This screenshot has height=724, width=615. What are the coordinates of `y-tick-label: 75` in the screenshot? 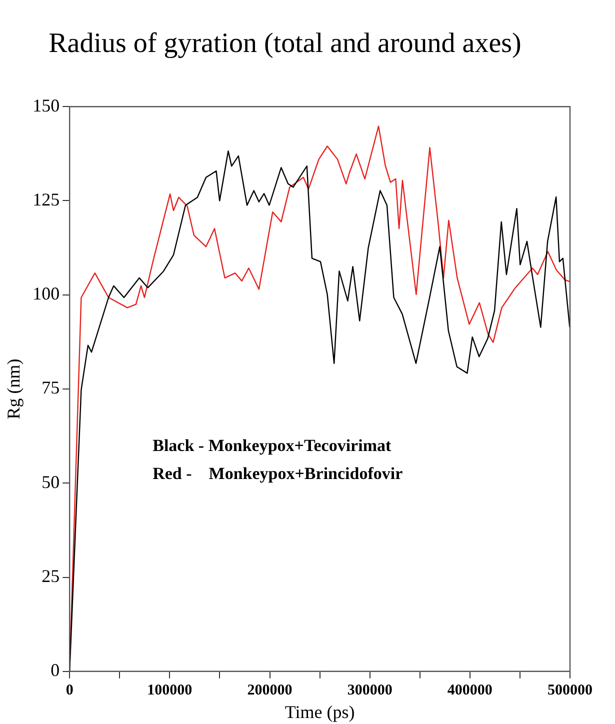 It's located at (51, 388).